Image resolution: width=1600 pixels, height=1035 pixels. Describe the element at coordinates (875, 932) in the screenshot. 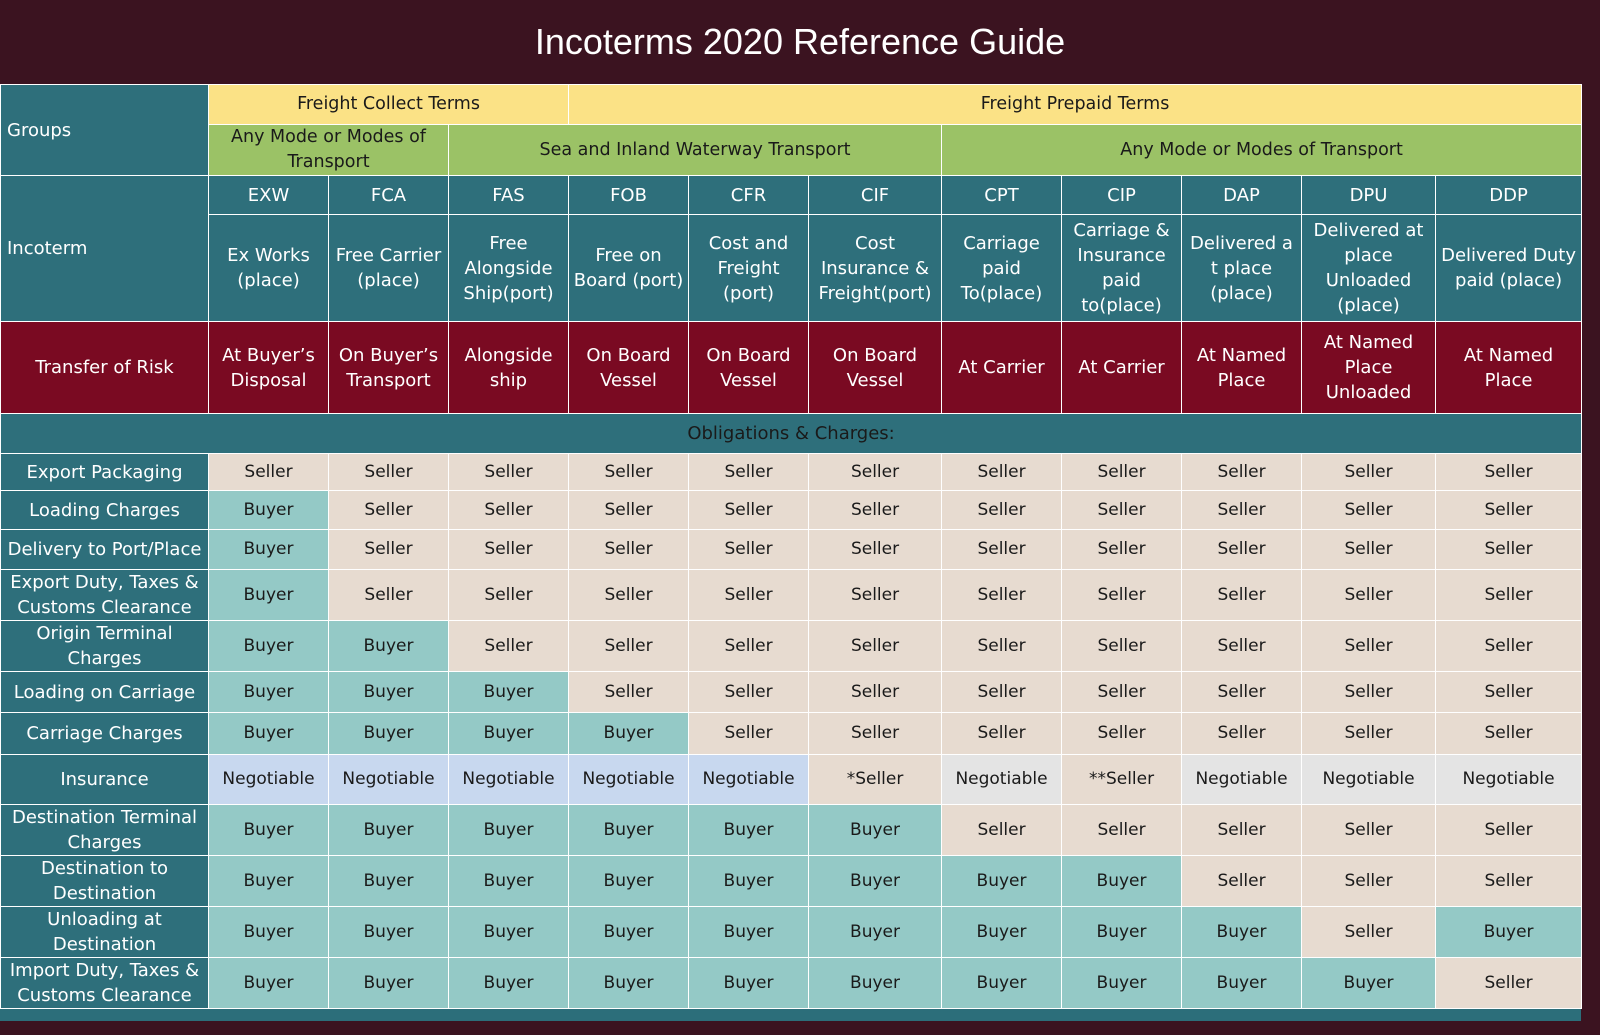

I see `obligation-cell-cif: Buyer` at that location.